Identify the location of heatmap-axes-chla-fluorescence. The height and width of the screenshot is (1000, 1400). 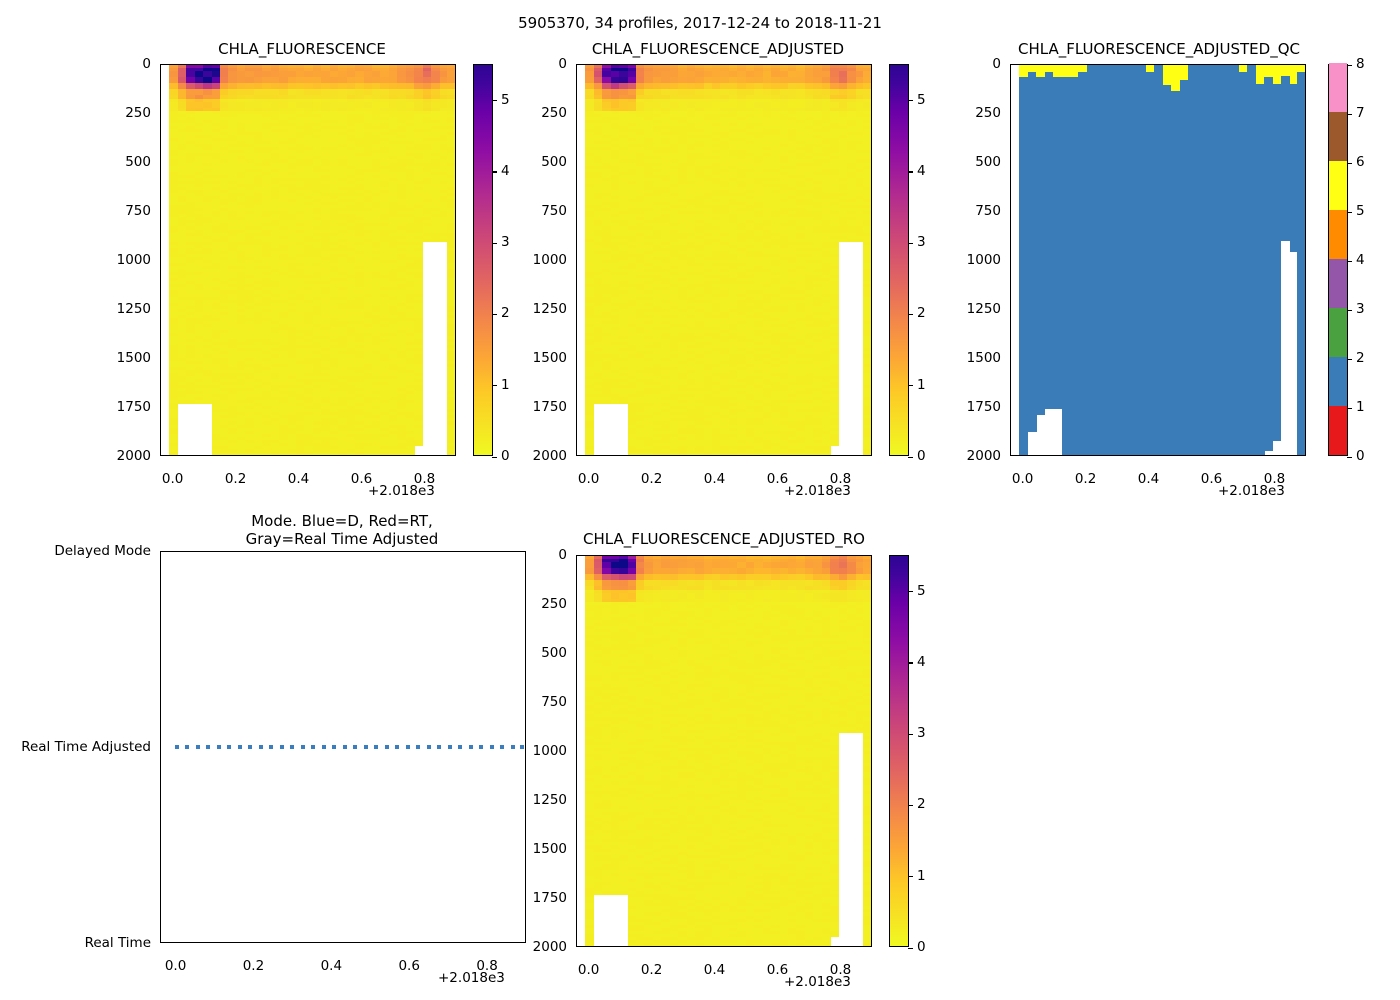
(308, 260).